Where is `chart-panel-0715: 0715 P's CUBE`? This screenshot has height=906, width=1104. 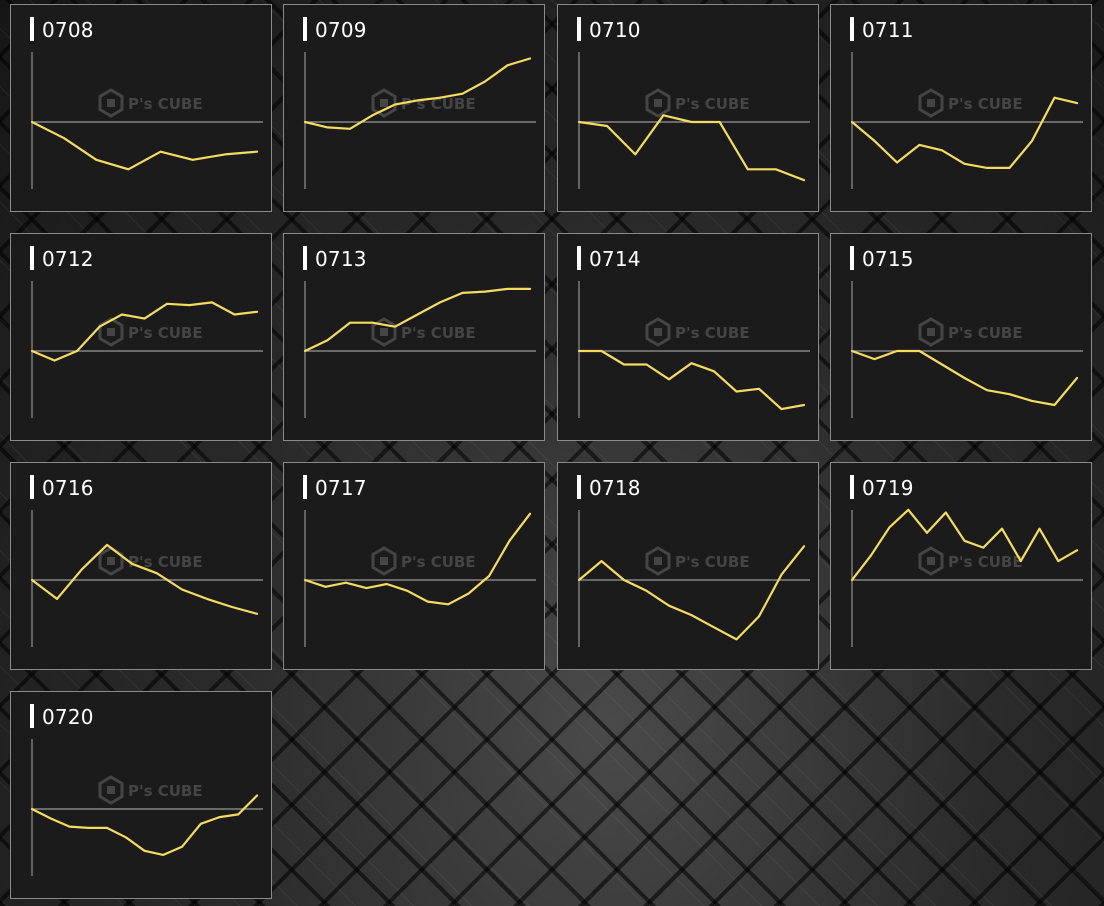
chart-panel-0715: 0715 P's CUBE is located at coordinates (961, 337).